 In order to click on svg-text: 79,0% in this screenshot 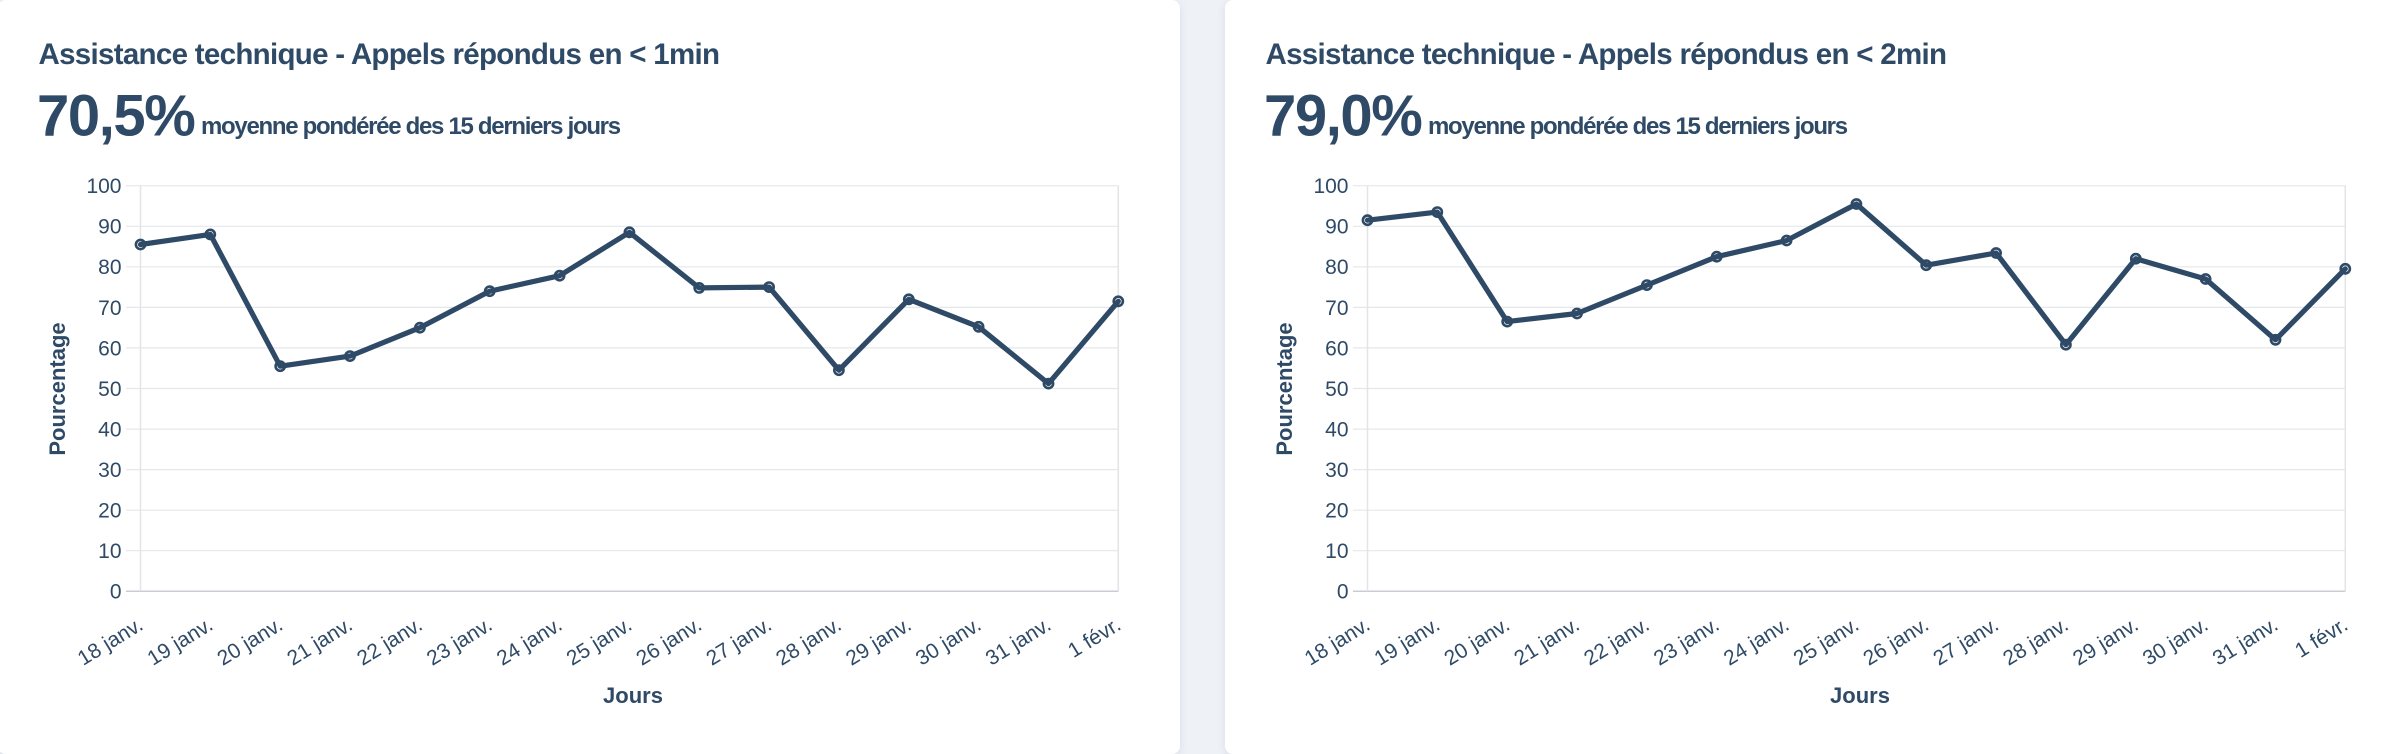, I will do `click(1343, 116)`.